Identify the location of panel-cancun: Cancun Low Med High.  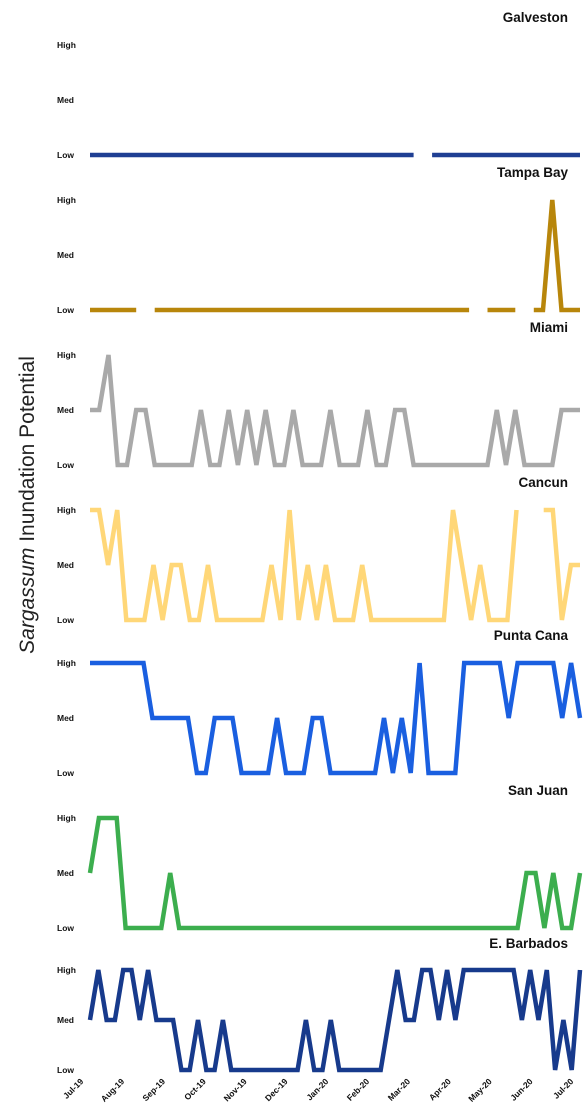
(318, 550).